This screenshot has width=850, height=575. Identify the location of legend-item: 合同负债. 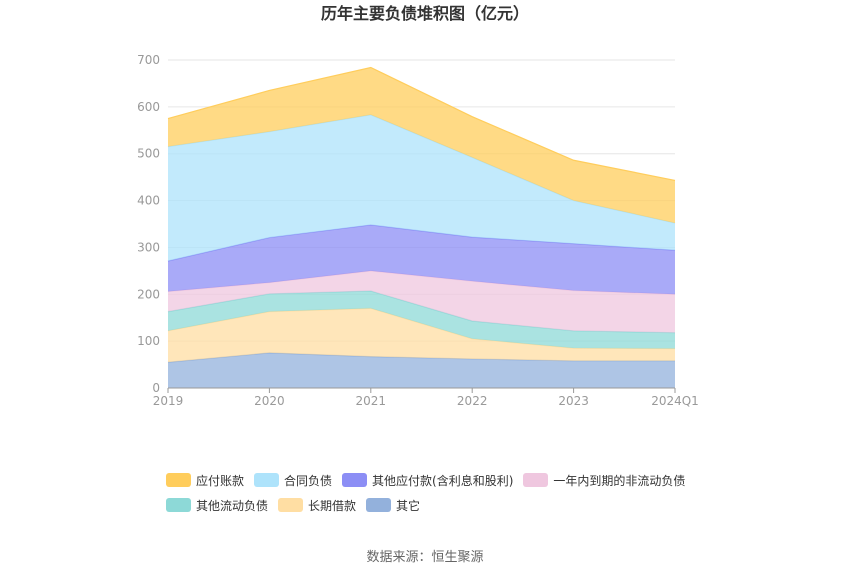
(293, 480).